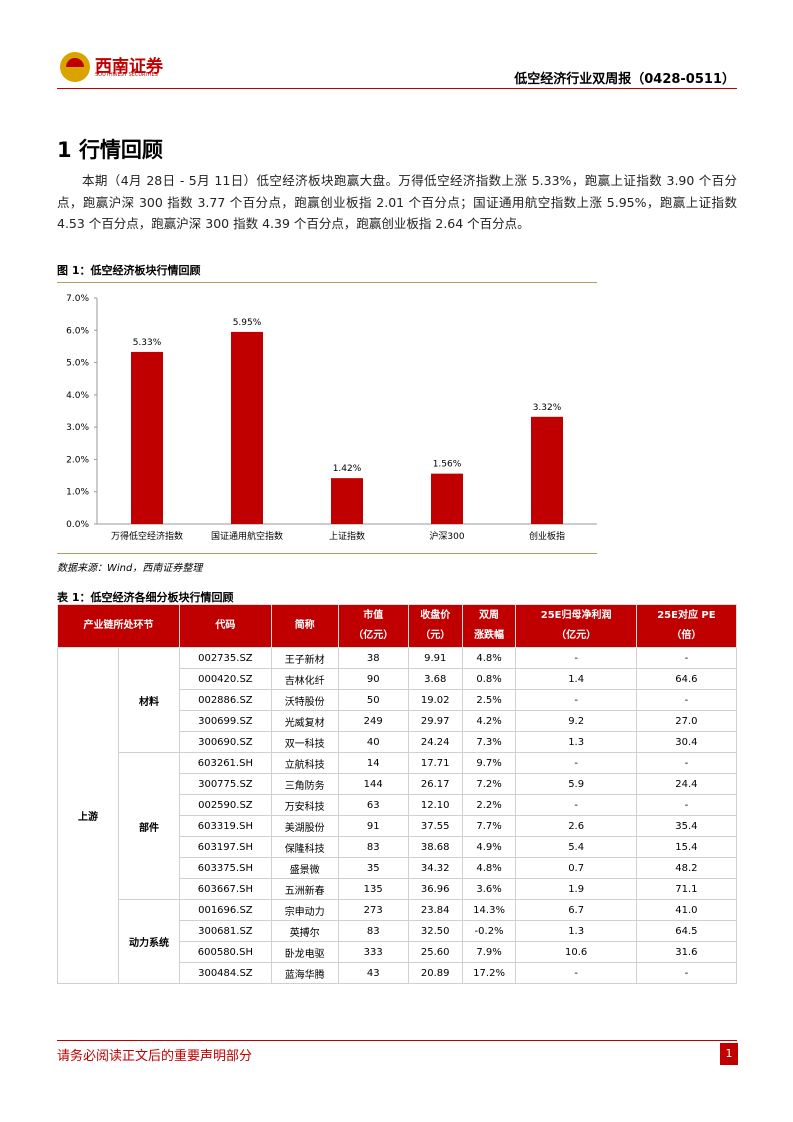  What do you see at coordinates (225, 973) in the screenshot?
I see `table-cell: 300484.SZ` at bounding box center [225, 973].